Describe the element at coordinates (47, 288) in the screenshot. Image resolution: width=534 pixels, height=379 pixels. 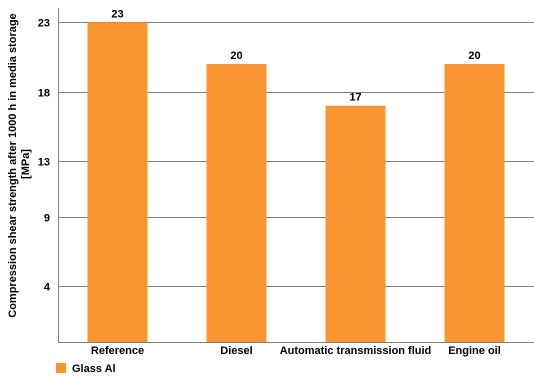
I see `y-tick-label: 4` at that location.